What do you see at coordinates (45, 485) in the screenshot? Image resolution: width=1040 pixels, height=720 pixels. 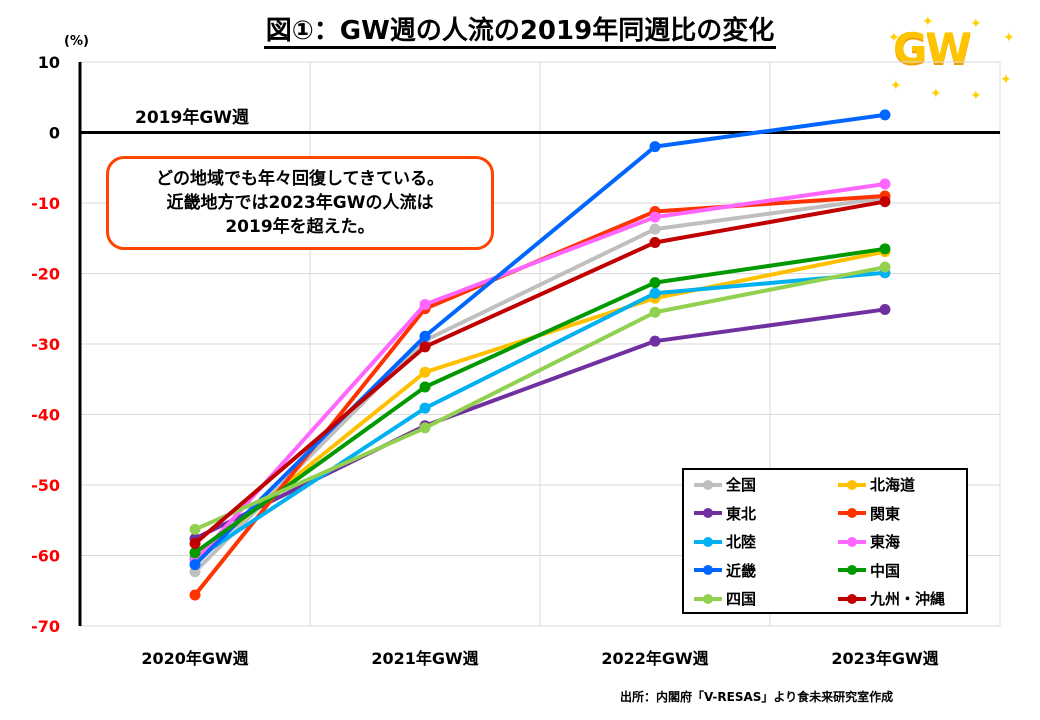 I see `y-tick-label: -50` at bounding box center [45, 485].